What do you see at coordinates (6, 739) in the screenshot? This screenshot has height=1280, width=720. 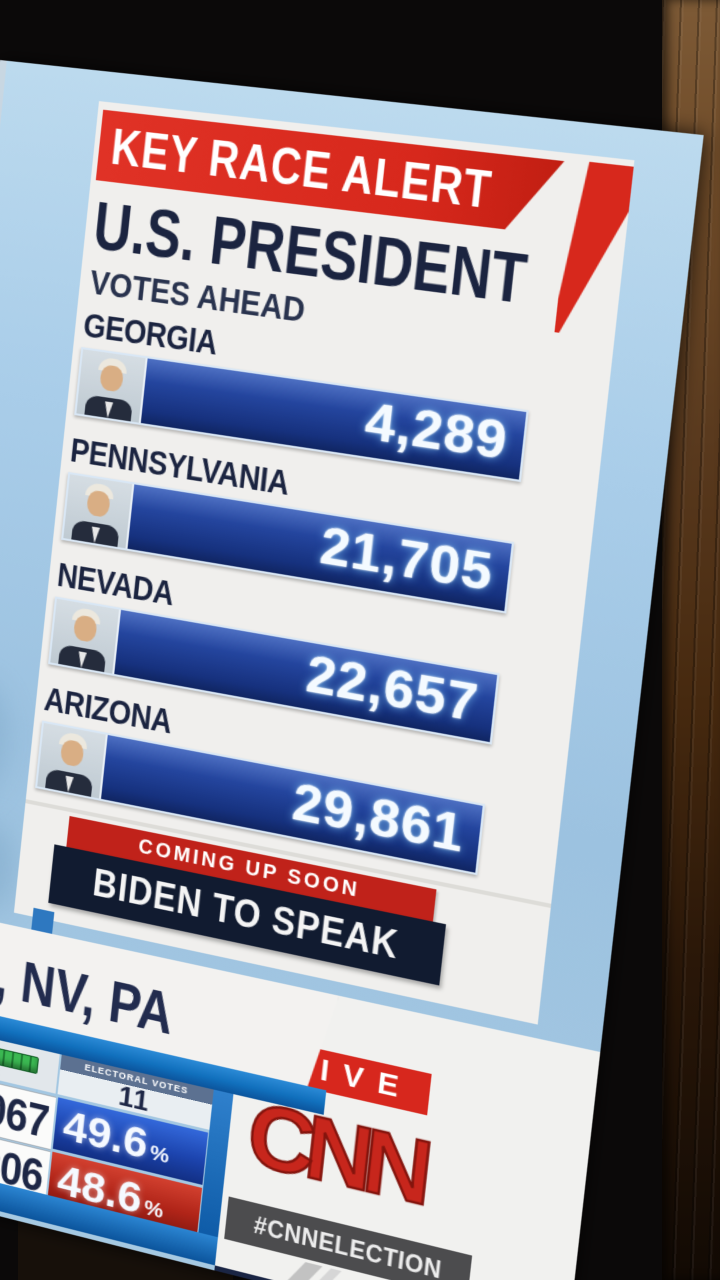 I see `map-background-shape` at bounding box center [6, 739].